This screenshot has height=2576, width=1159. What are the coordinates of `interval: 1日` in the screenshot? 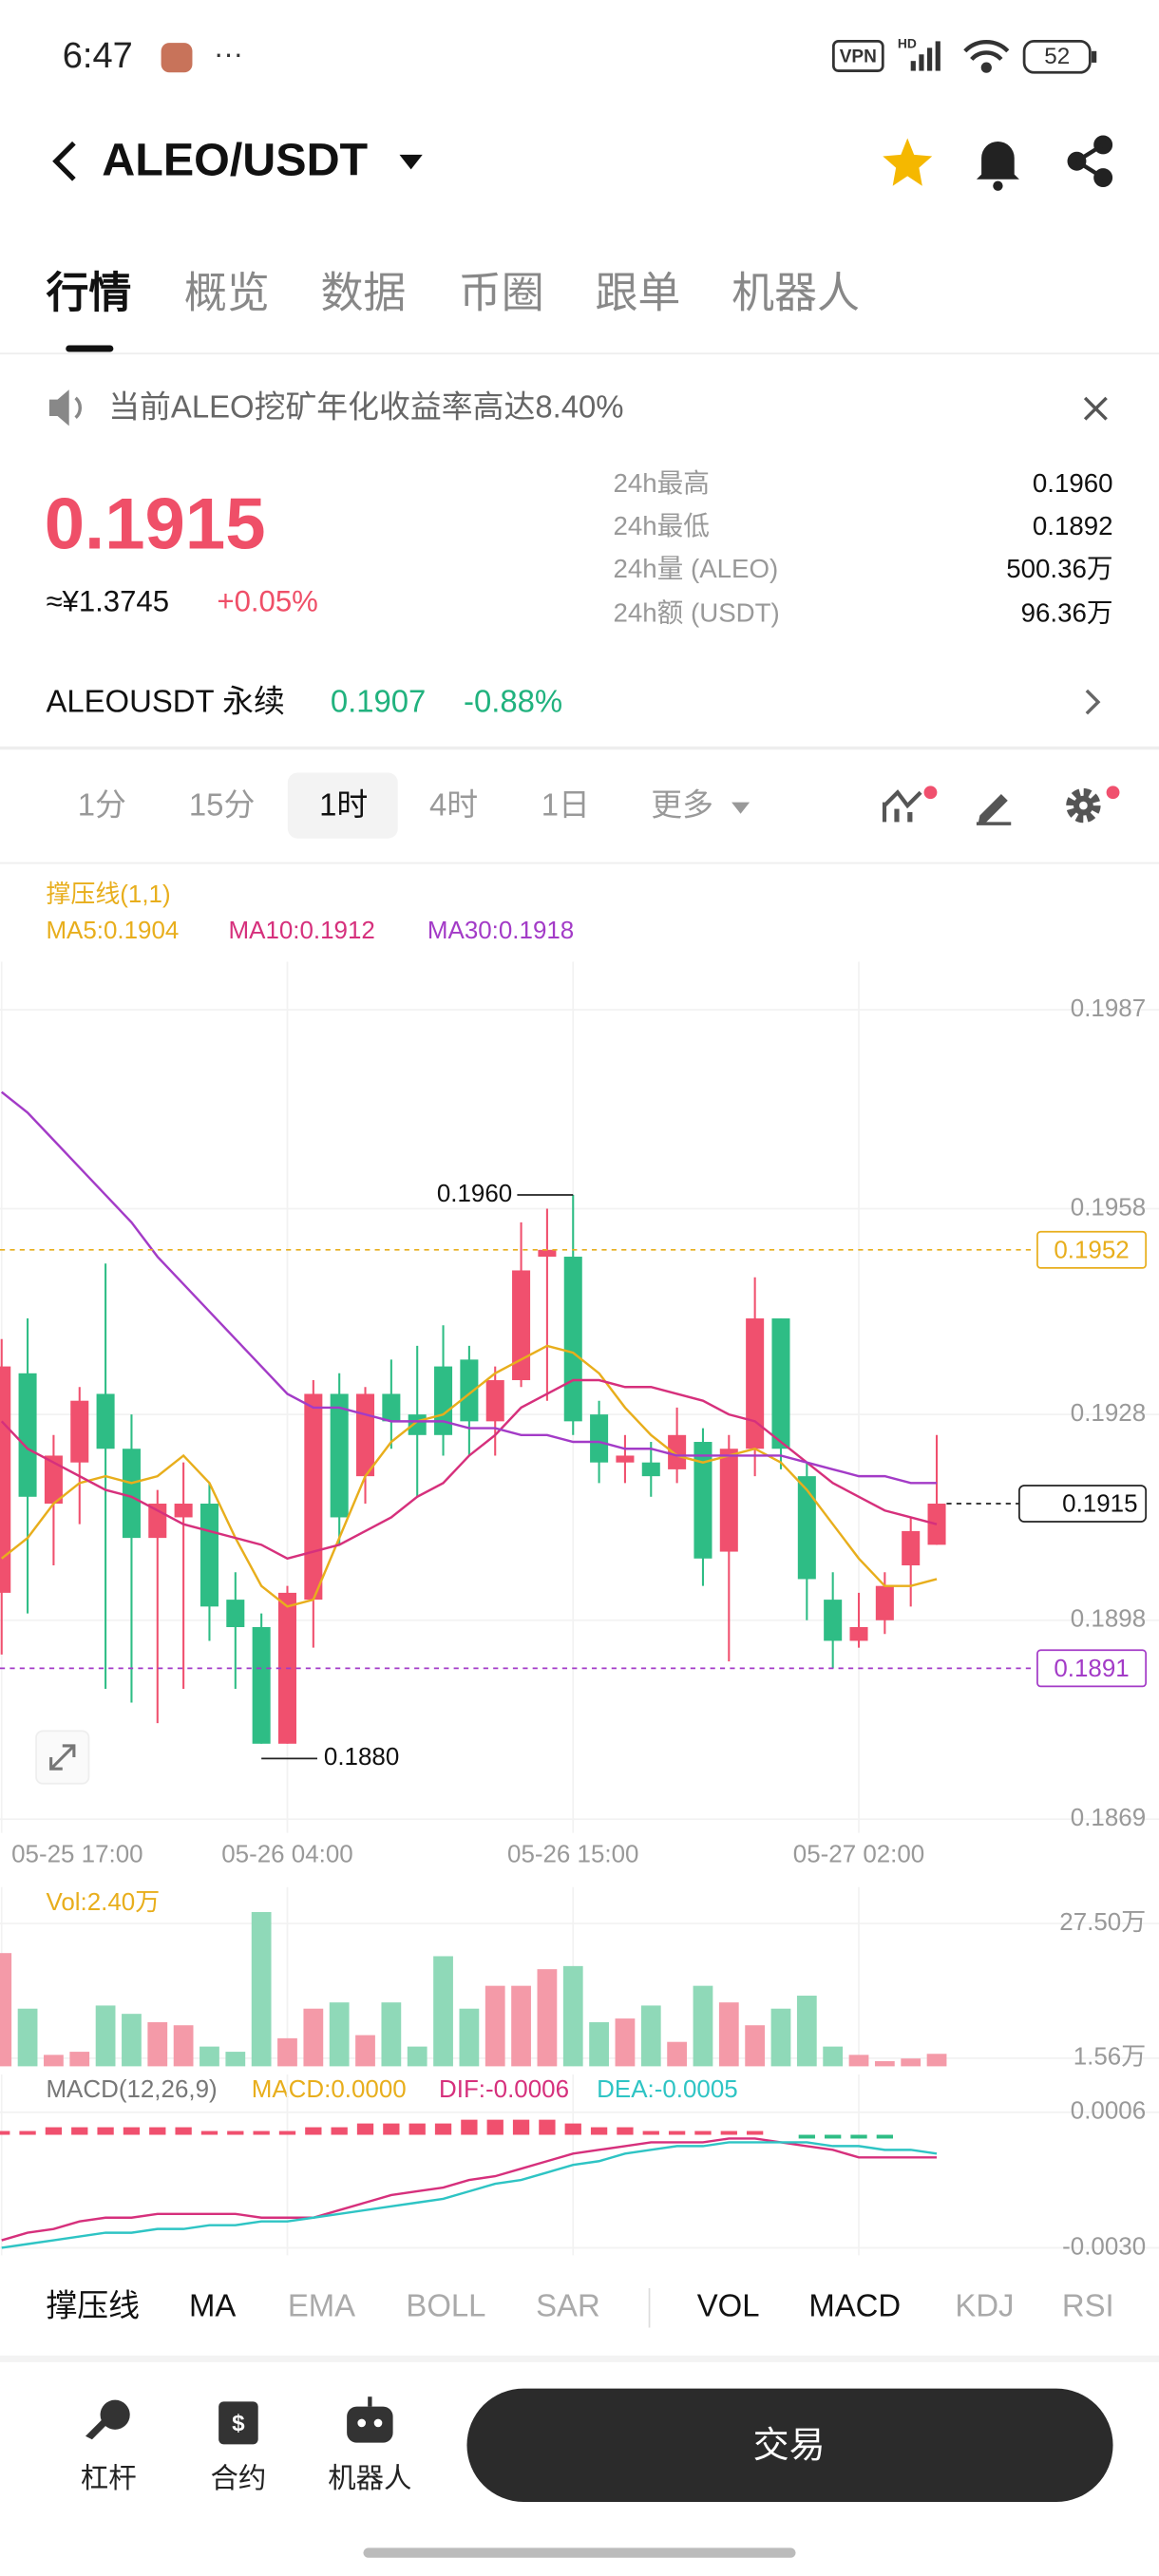 It's located at (566, 805).